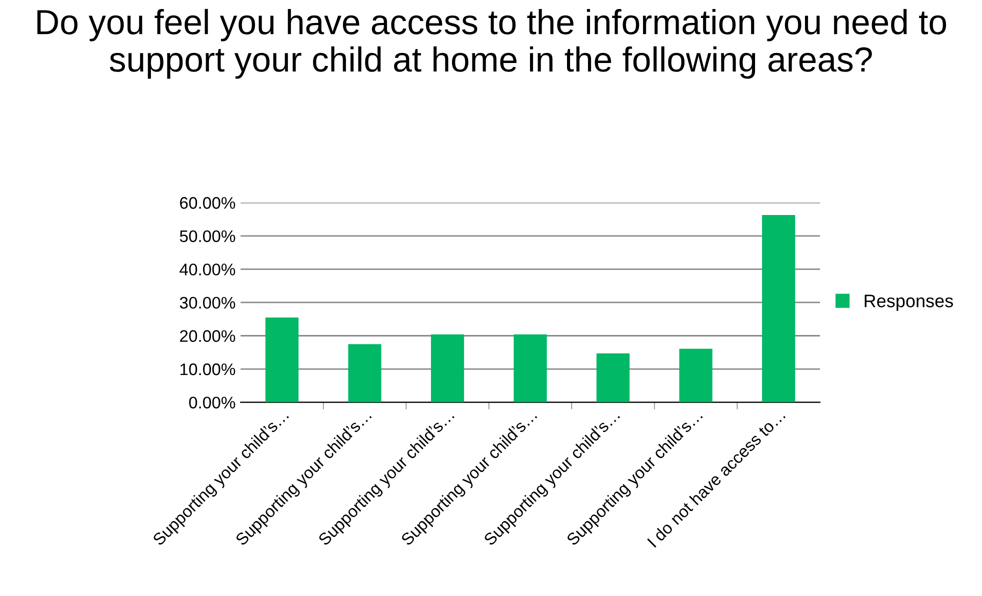 The width and height of the screenshot is (982, 596). I want to click on chart-title: Do you feel you have access to the information you need to support your child at home in the following areas?, so click(491, 43).